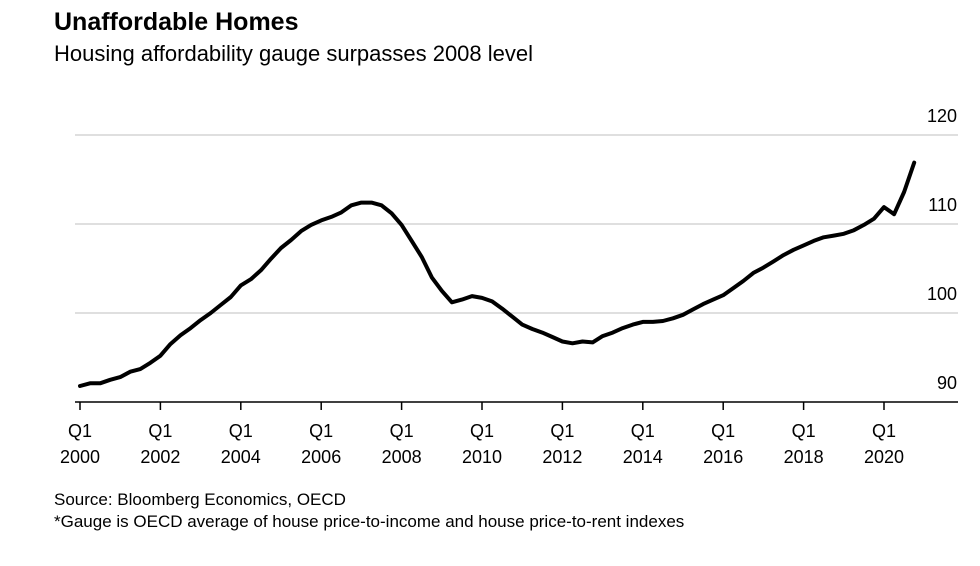 This screenshot has height=566, width=980. Describe the element at coordinates (240, 444) in the screenshot. I see `x-tick-label: Q1 2004` at that location.